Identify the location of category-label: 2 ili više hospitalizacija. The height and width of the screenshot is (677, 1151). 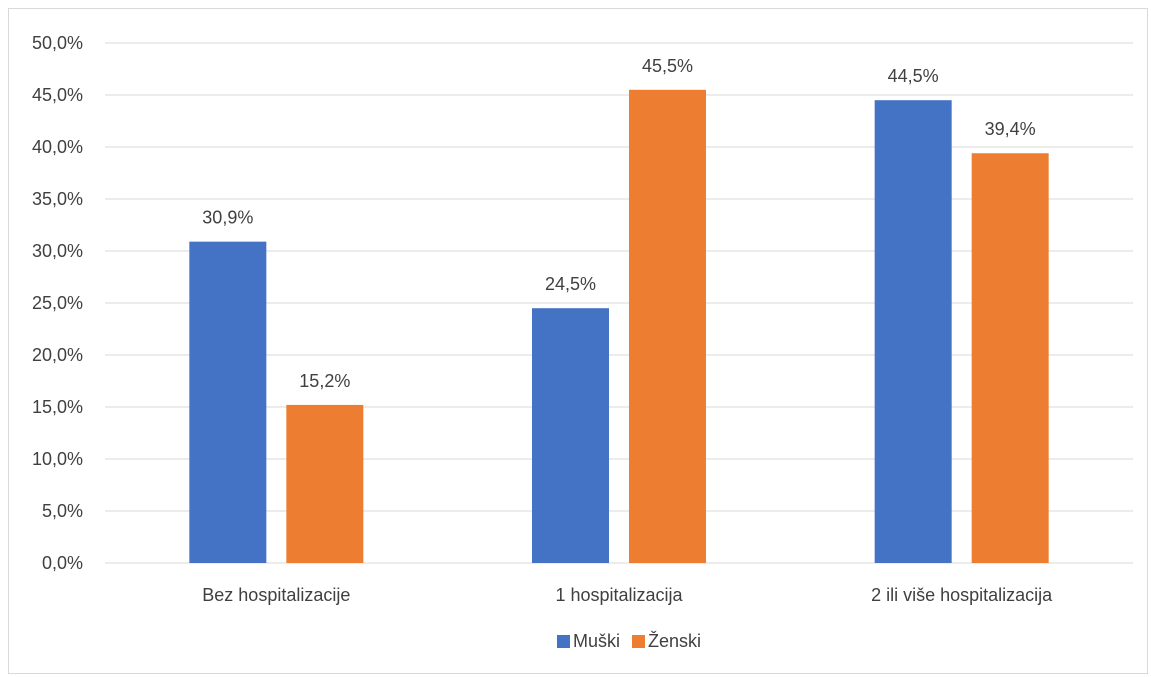
(962, 595).